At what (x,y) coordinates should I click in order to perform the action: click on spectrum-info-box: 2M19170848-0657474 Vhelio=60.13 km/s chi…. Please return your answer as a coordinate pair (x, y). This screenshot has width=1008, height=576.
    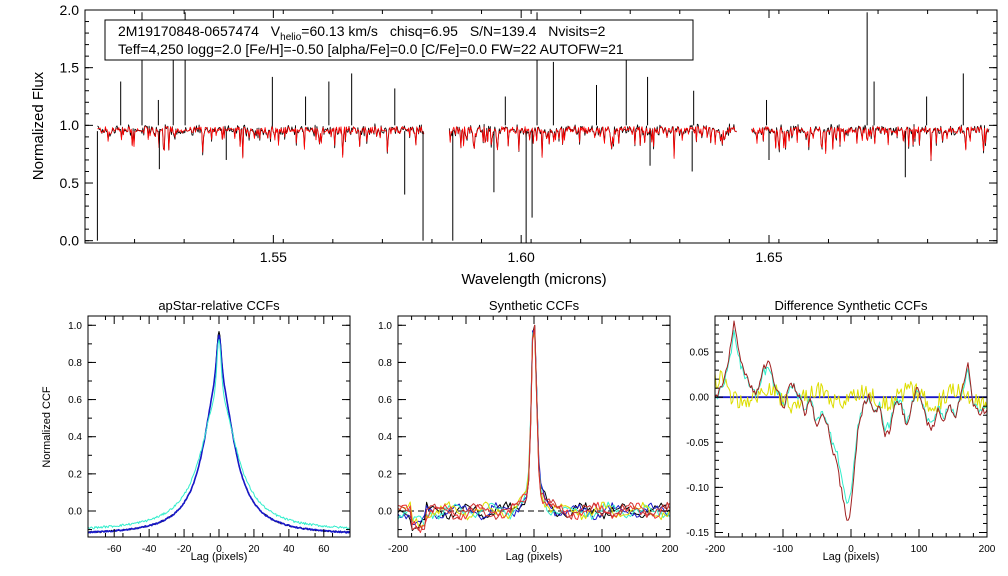
    Looking at the image, I should click on (399, 40).